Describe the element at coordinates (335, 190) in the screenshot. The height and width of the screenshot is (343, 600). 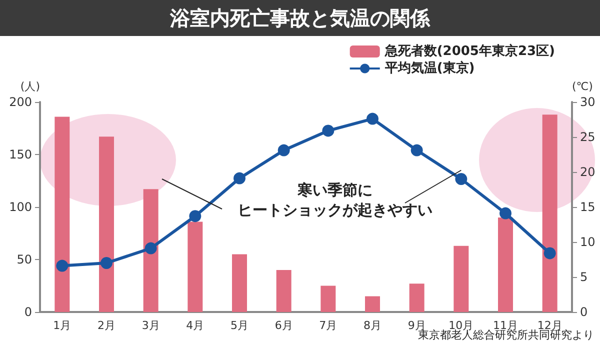
I see `annotation: 寒い季節に` at that location.